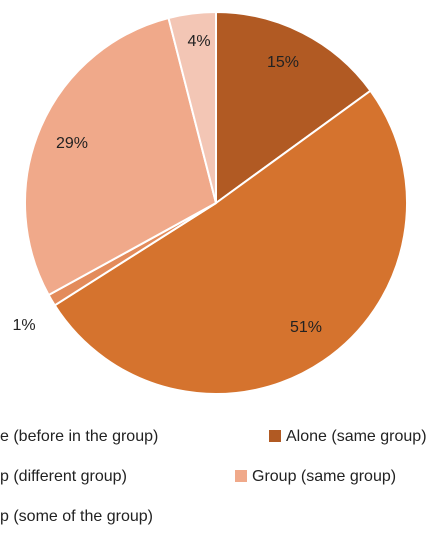  I want to click on legend-text-before-in-group: e (before in the group), so click(79, 436).